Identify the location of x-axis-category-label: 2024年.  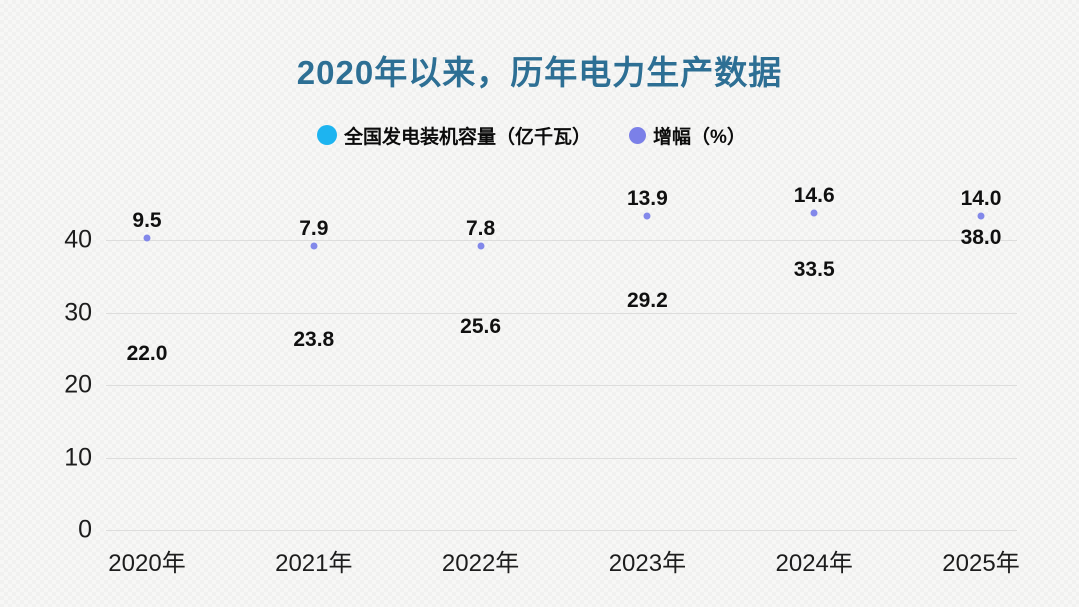
(814, 563).